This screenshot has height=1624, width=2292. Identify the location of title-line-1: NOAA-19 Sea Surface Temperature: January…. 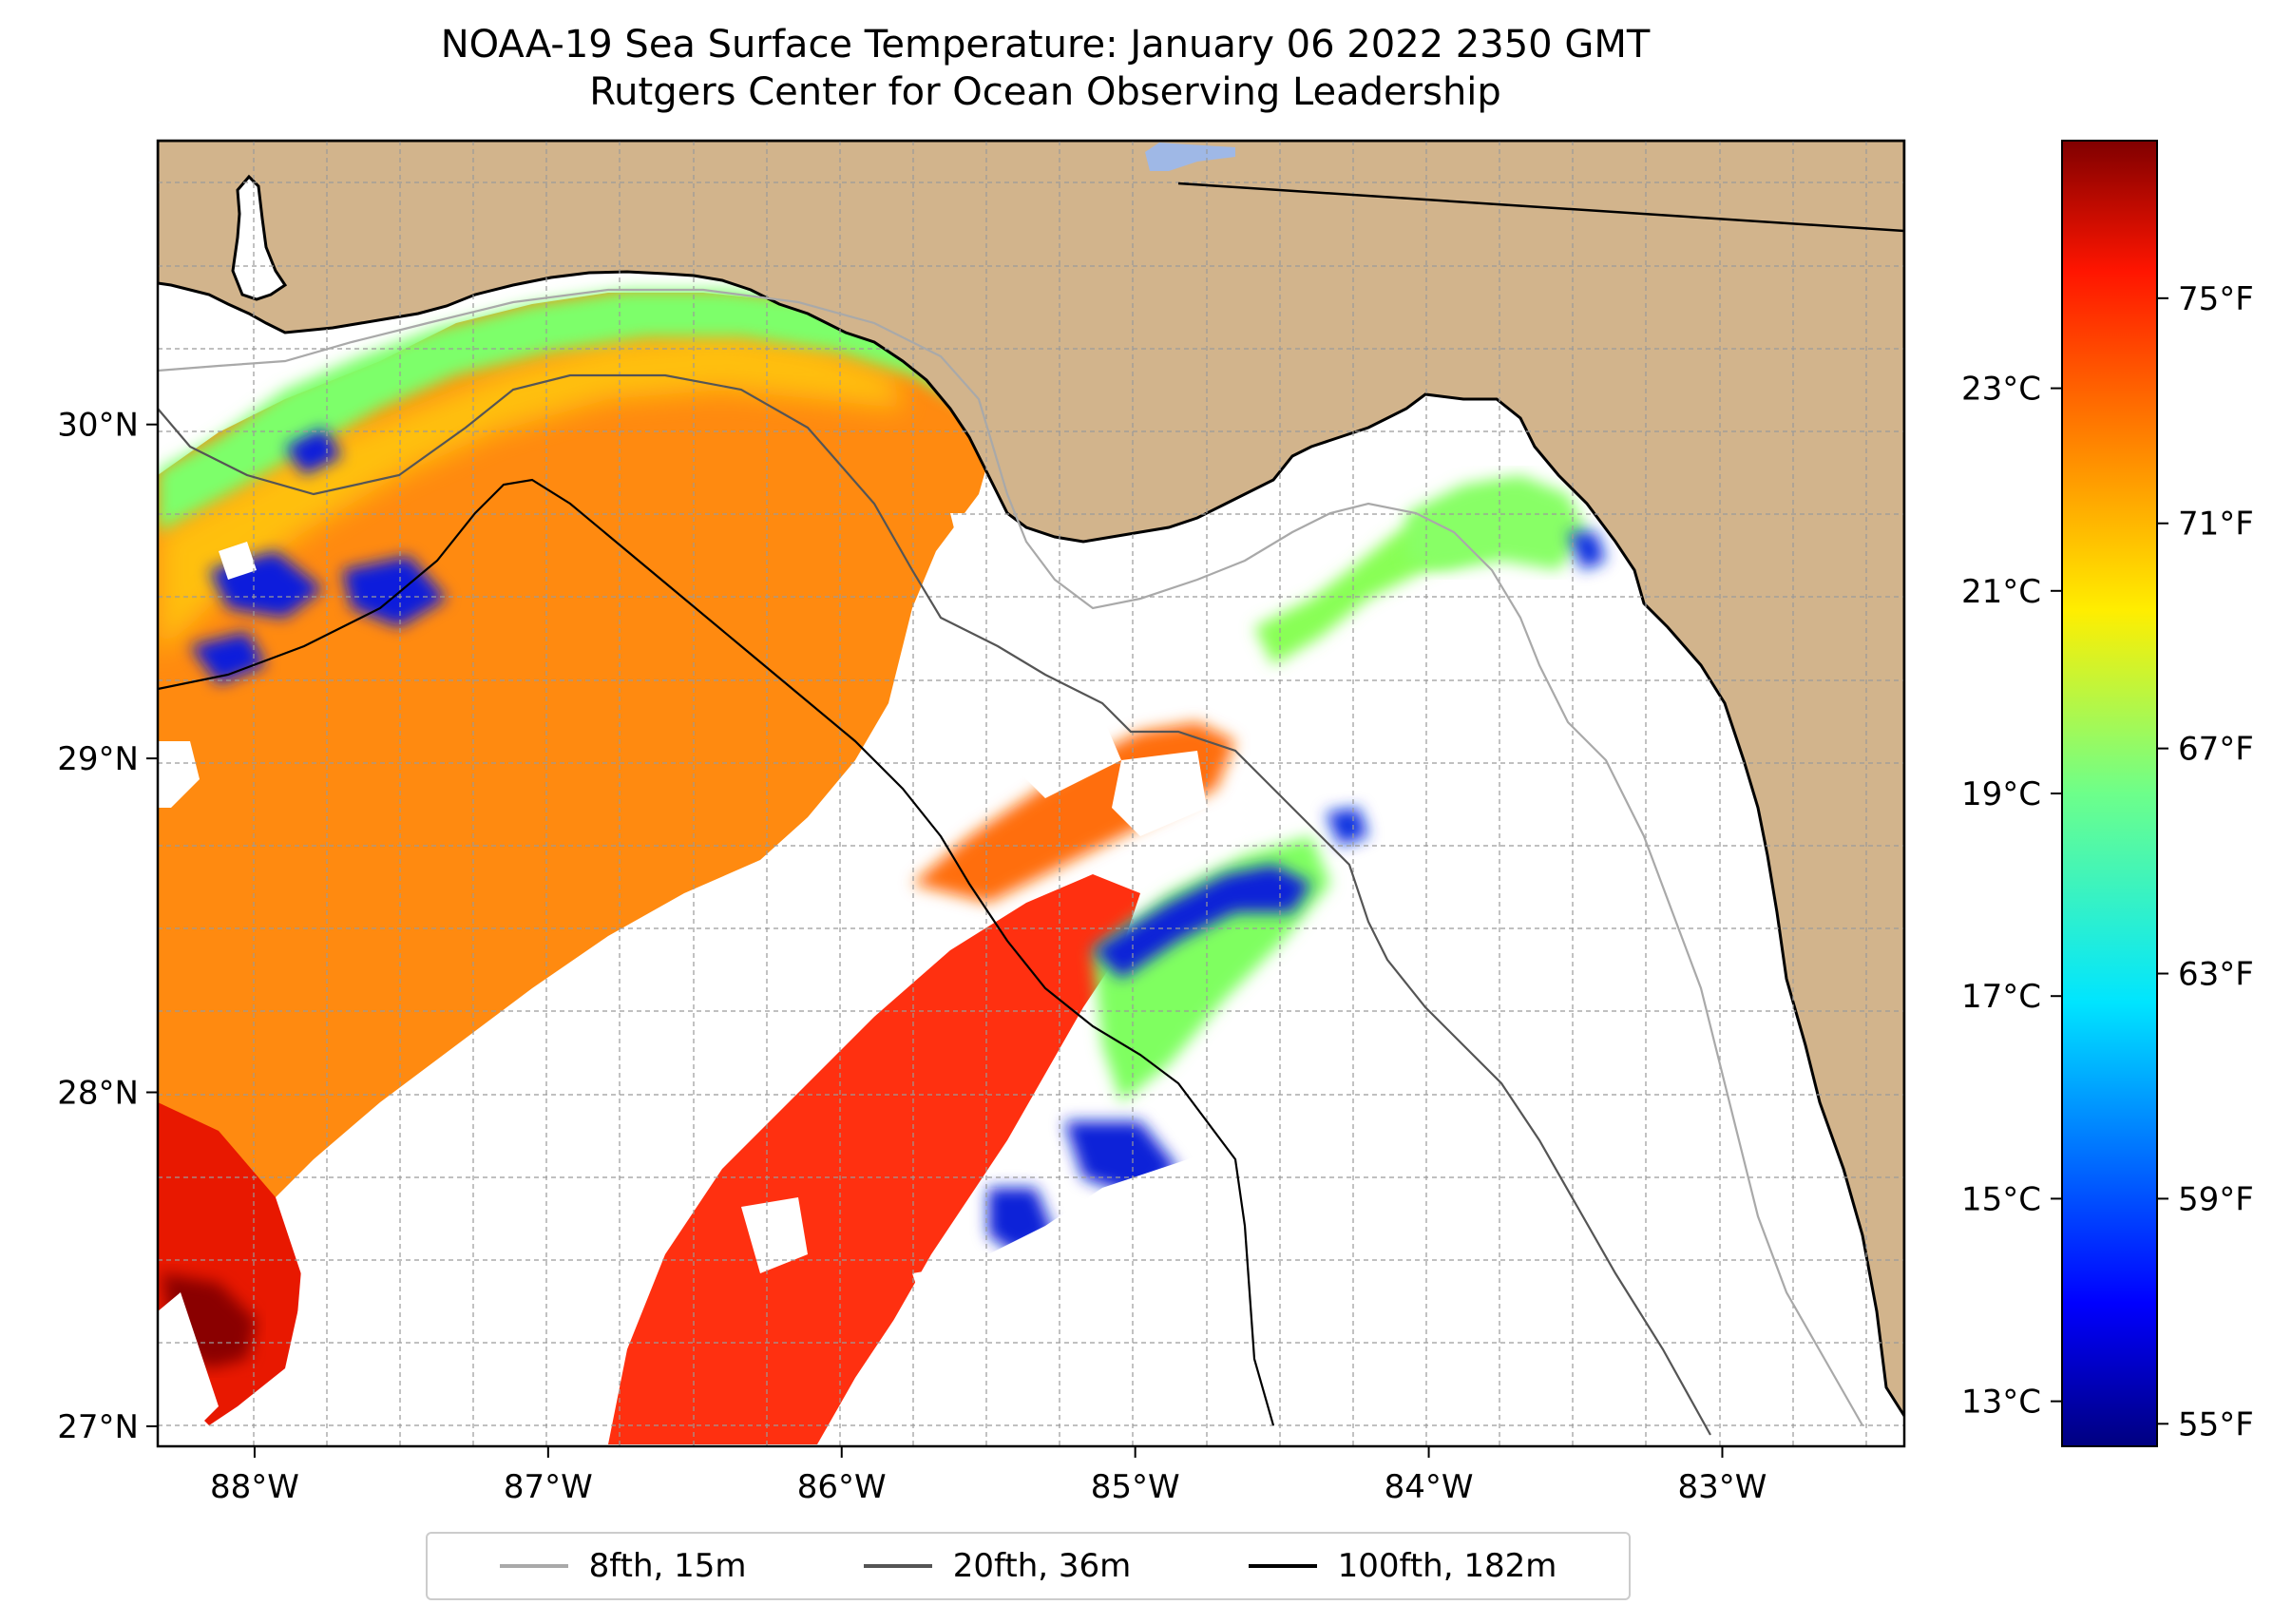
(1045, 45).